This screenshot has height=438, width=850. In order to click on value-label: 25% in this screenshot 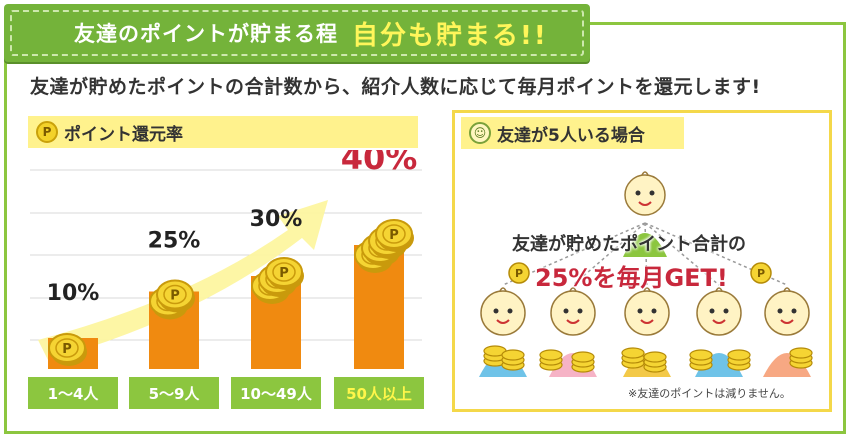, I will do `click(174, 241)`.